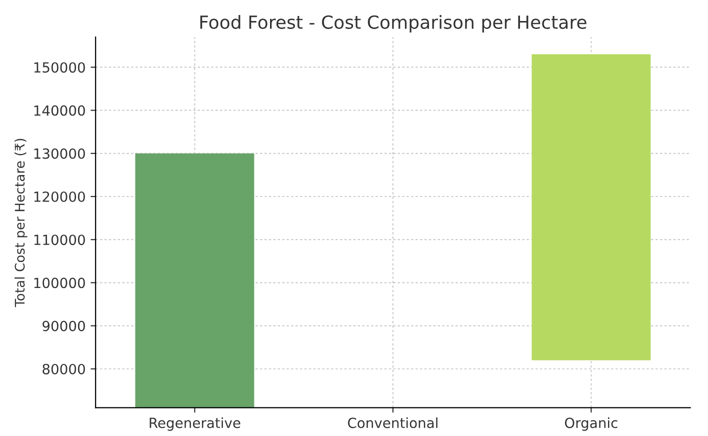 The height and width of the screenshot is (436, 708). Describe the element at coordinates (59, 196) in the screenshot. I see `y-tick-label: 120000` at that location.